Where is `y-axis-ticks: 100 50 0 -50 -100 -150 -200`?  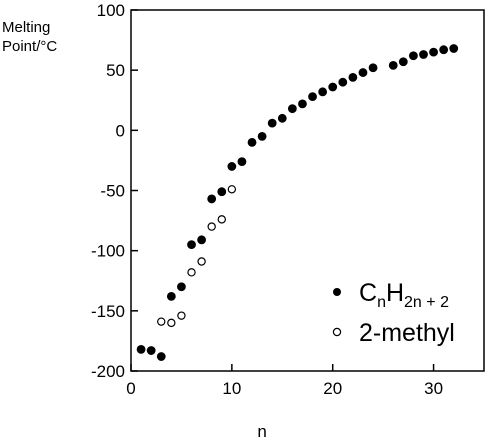
y-axis-ticks: 100 50 0 -50 -100 -150 -200 is located at coordinates (114, 191).